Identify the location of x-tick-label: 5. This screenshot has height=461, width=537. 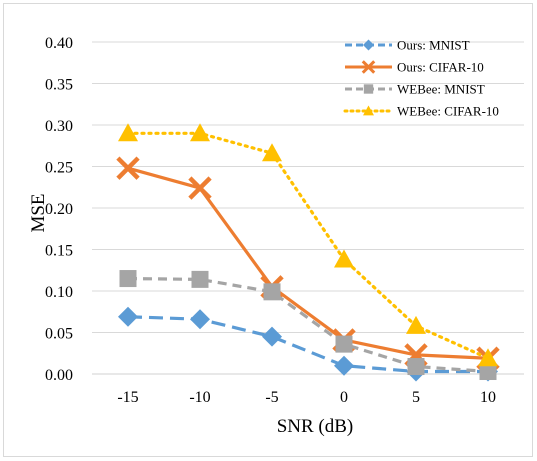
(416, 397).